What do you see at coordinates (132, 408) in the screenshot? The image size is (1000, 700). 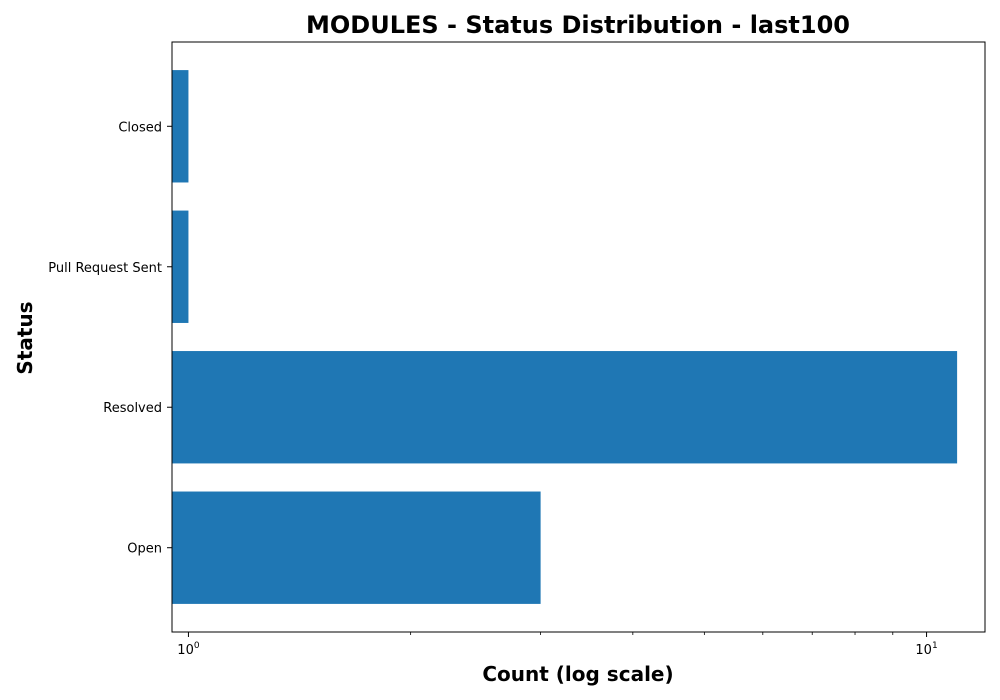 I see `y-tick-label: Resolved` at bounding box center [132, 408].